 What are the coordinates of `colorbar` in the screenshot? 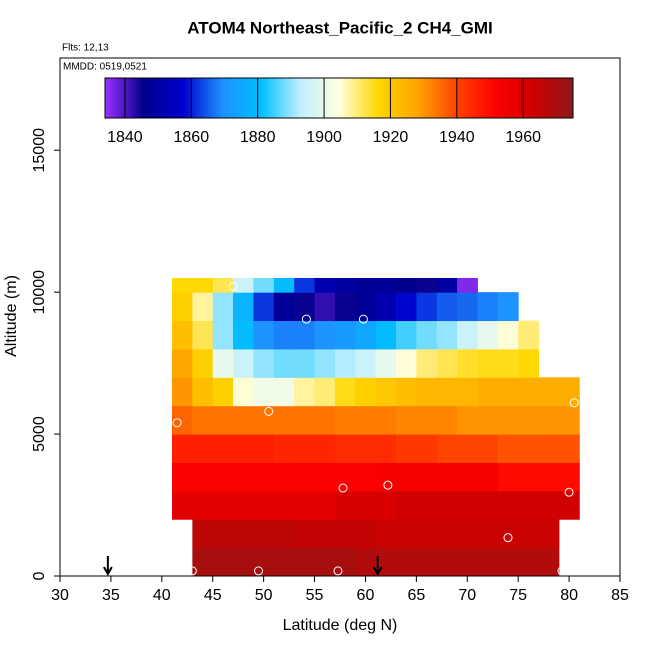 It's located at (339, 98).